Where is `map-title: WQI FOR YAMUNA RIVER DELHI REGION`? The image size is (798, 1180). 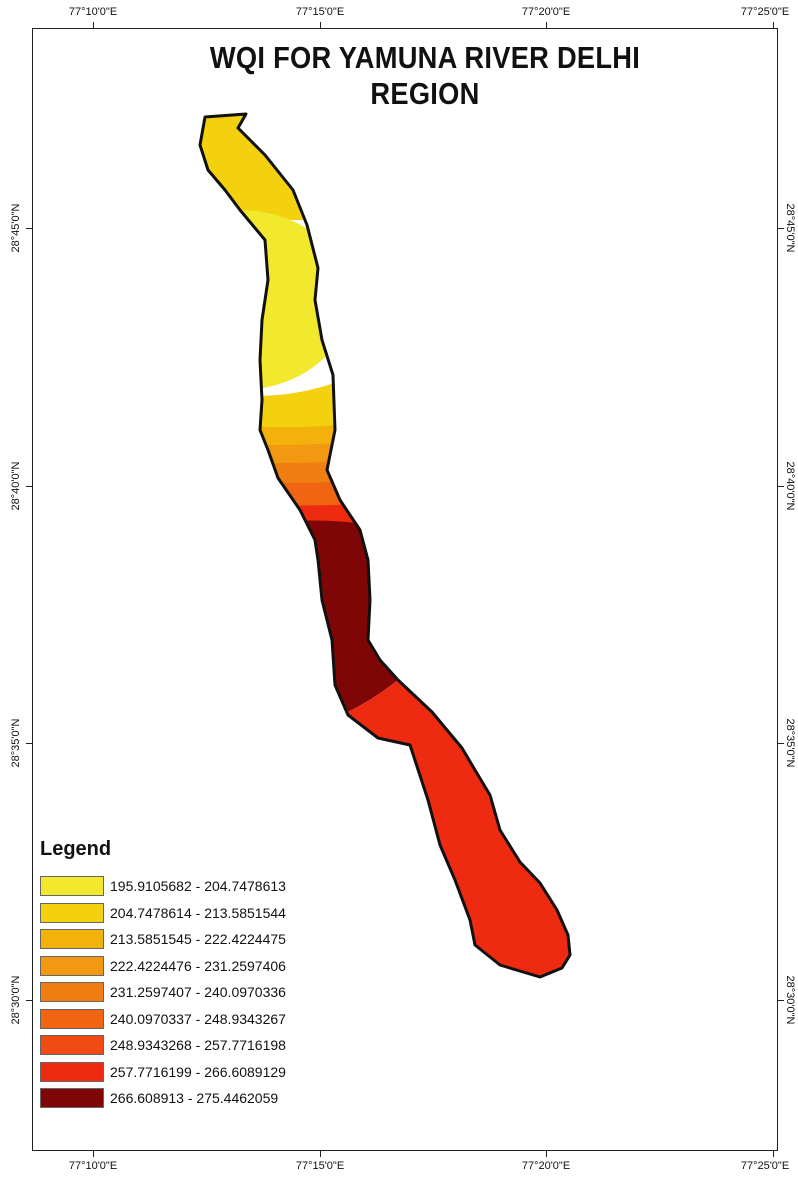 map-title: WQI FOR YAMUNA RIVER DELHI REGION is located at coordinates (425, 75).